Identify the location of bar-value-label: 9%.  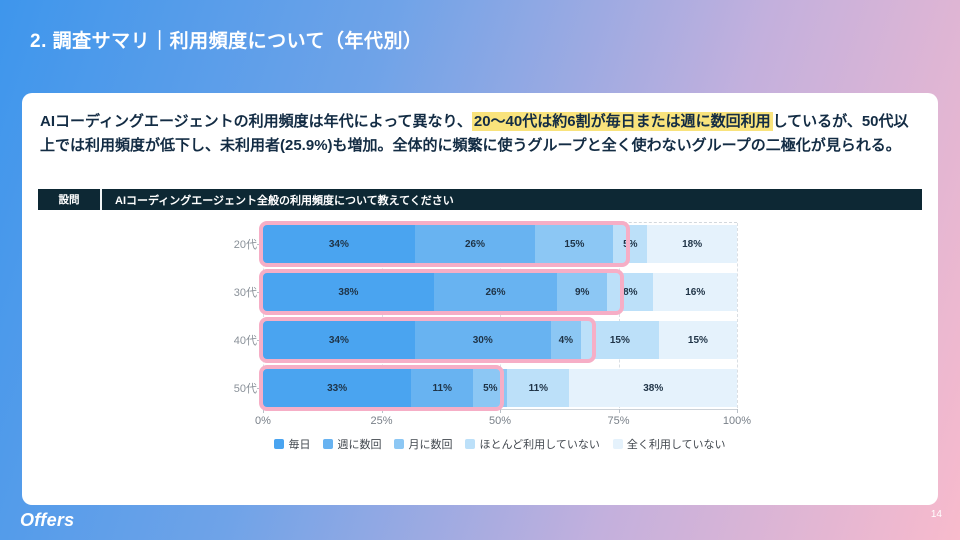
(582, 292).